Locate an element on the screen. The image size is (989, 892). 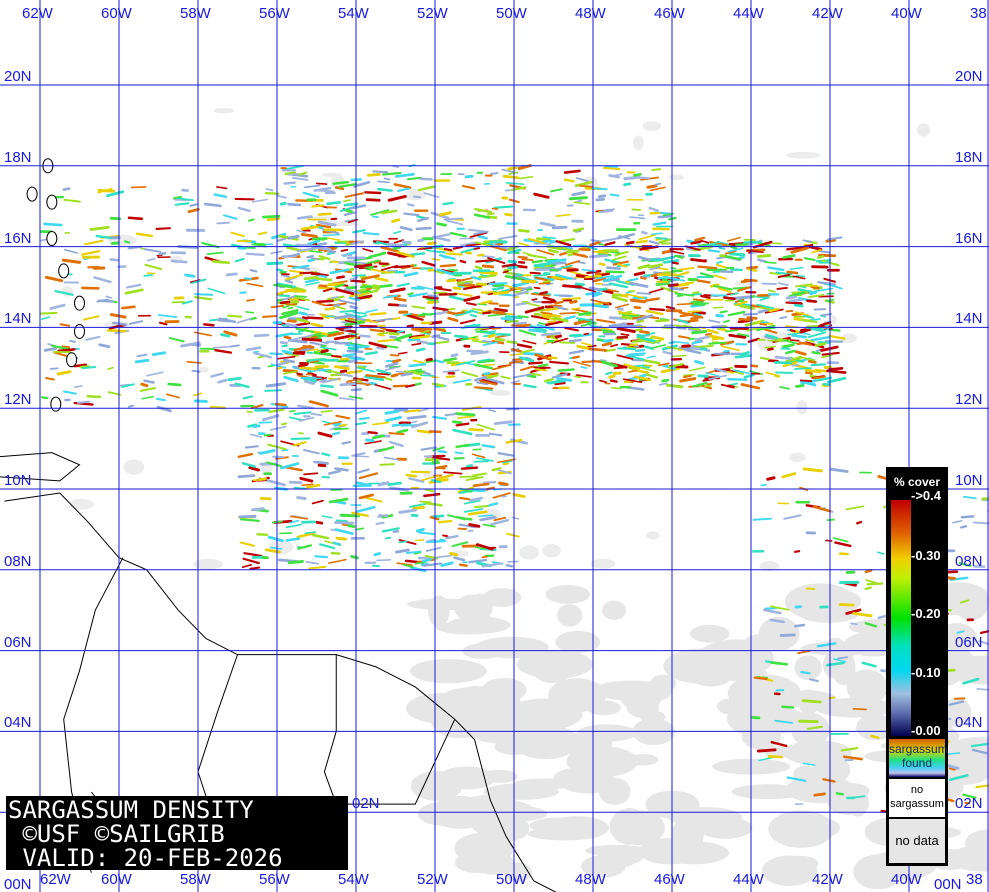
longitude-label: 56W is located at coordinates (274, 13).